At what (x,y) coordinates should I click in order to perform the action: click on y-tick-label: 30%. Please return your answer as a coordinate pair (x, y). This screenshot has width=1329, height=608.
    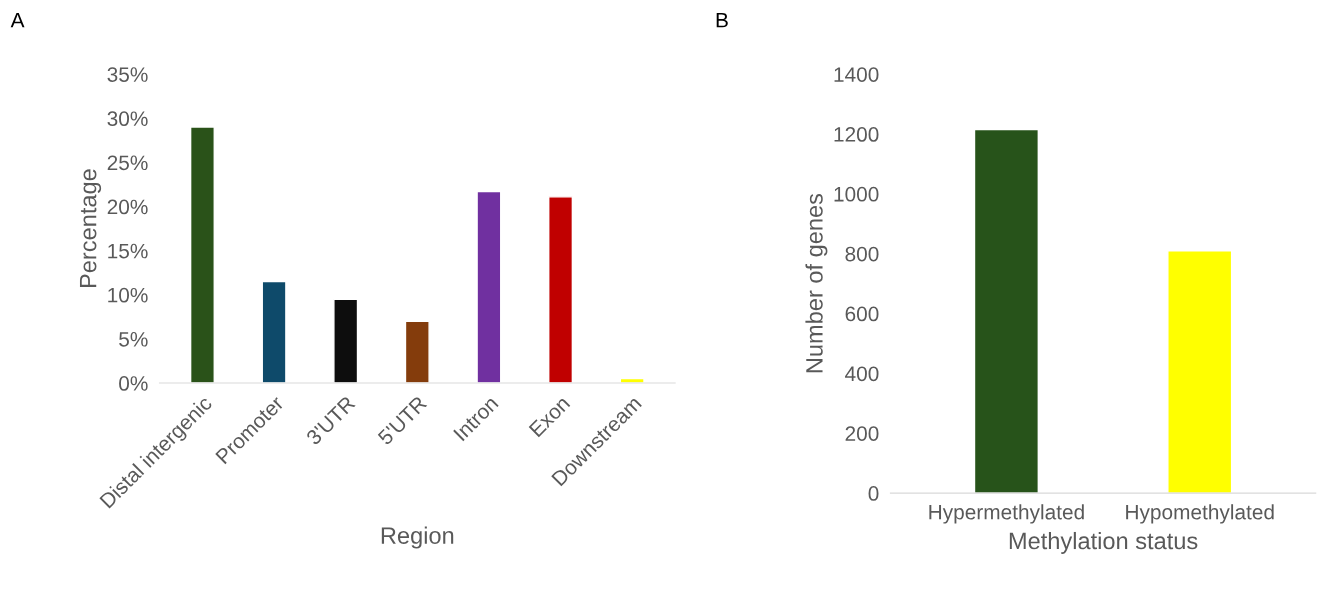
    Looking at the image, I should click on (127, 119).